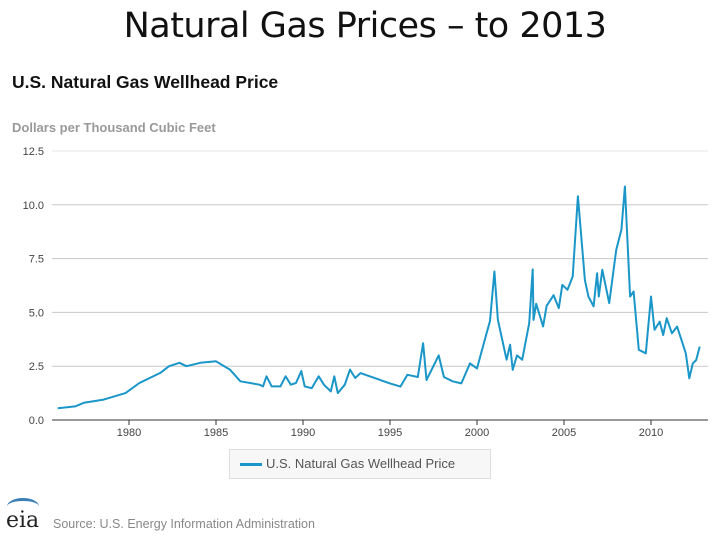 The width and height of the screenshot is (720, 540). What do you see at coordinates (216, 433) in the screenshot?
I see `x-tick-label: 1985` at bounding box center [216, 433].